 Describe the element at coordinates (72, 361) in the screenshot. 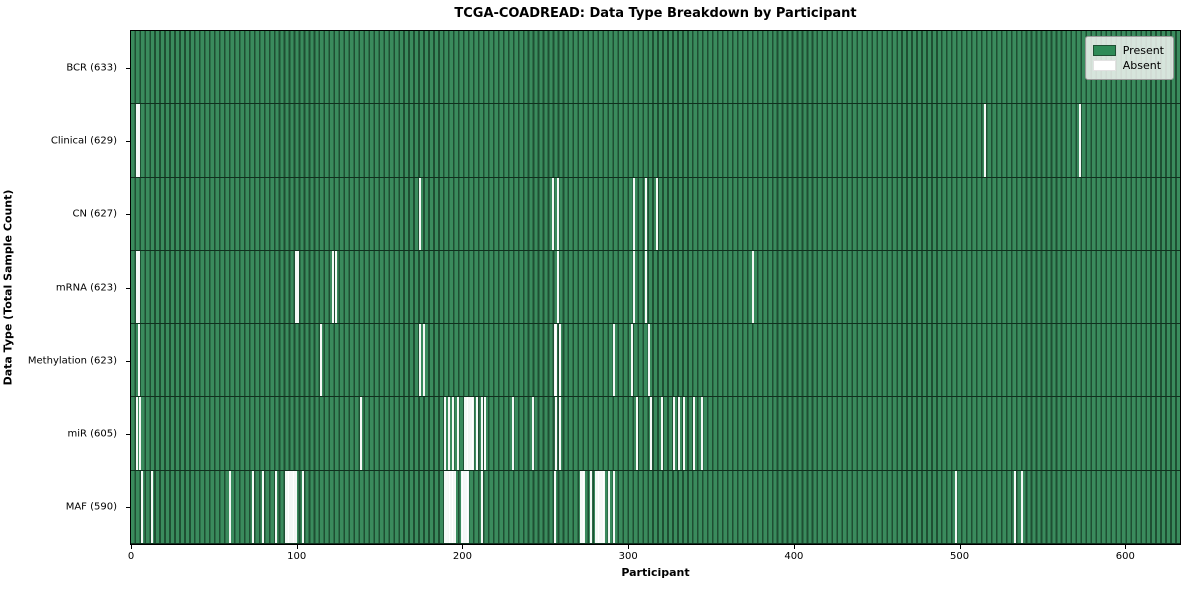

I see `y-tick-label: Methylation (623)` at that location.